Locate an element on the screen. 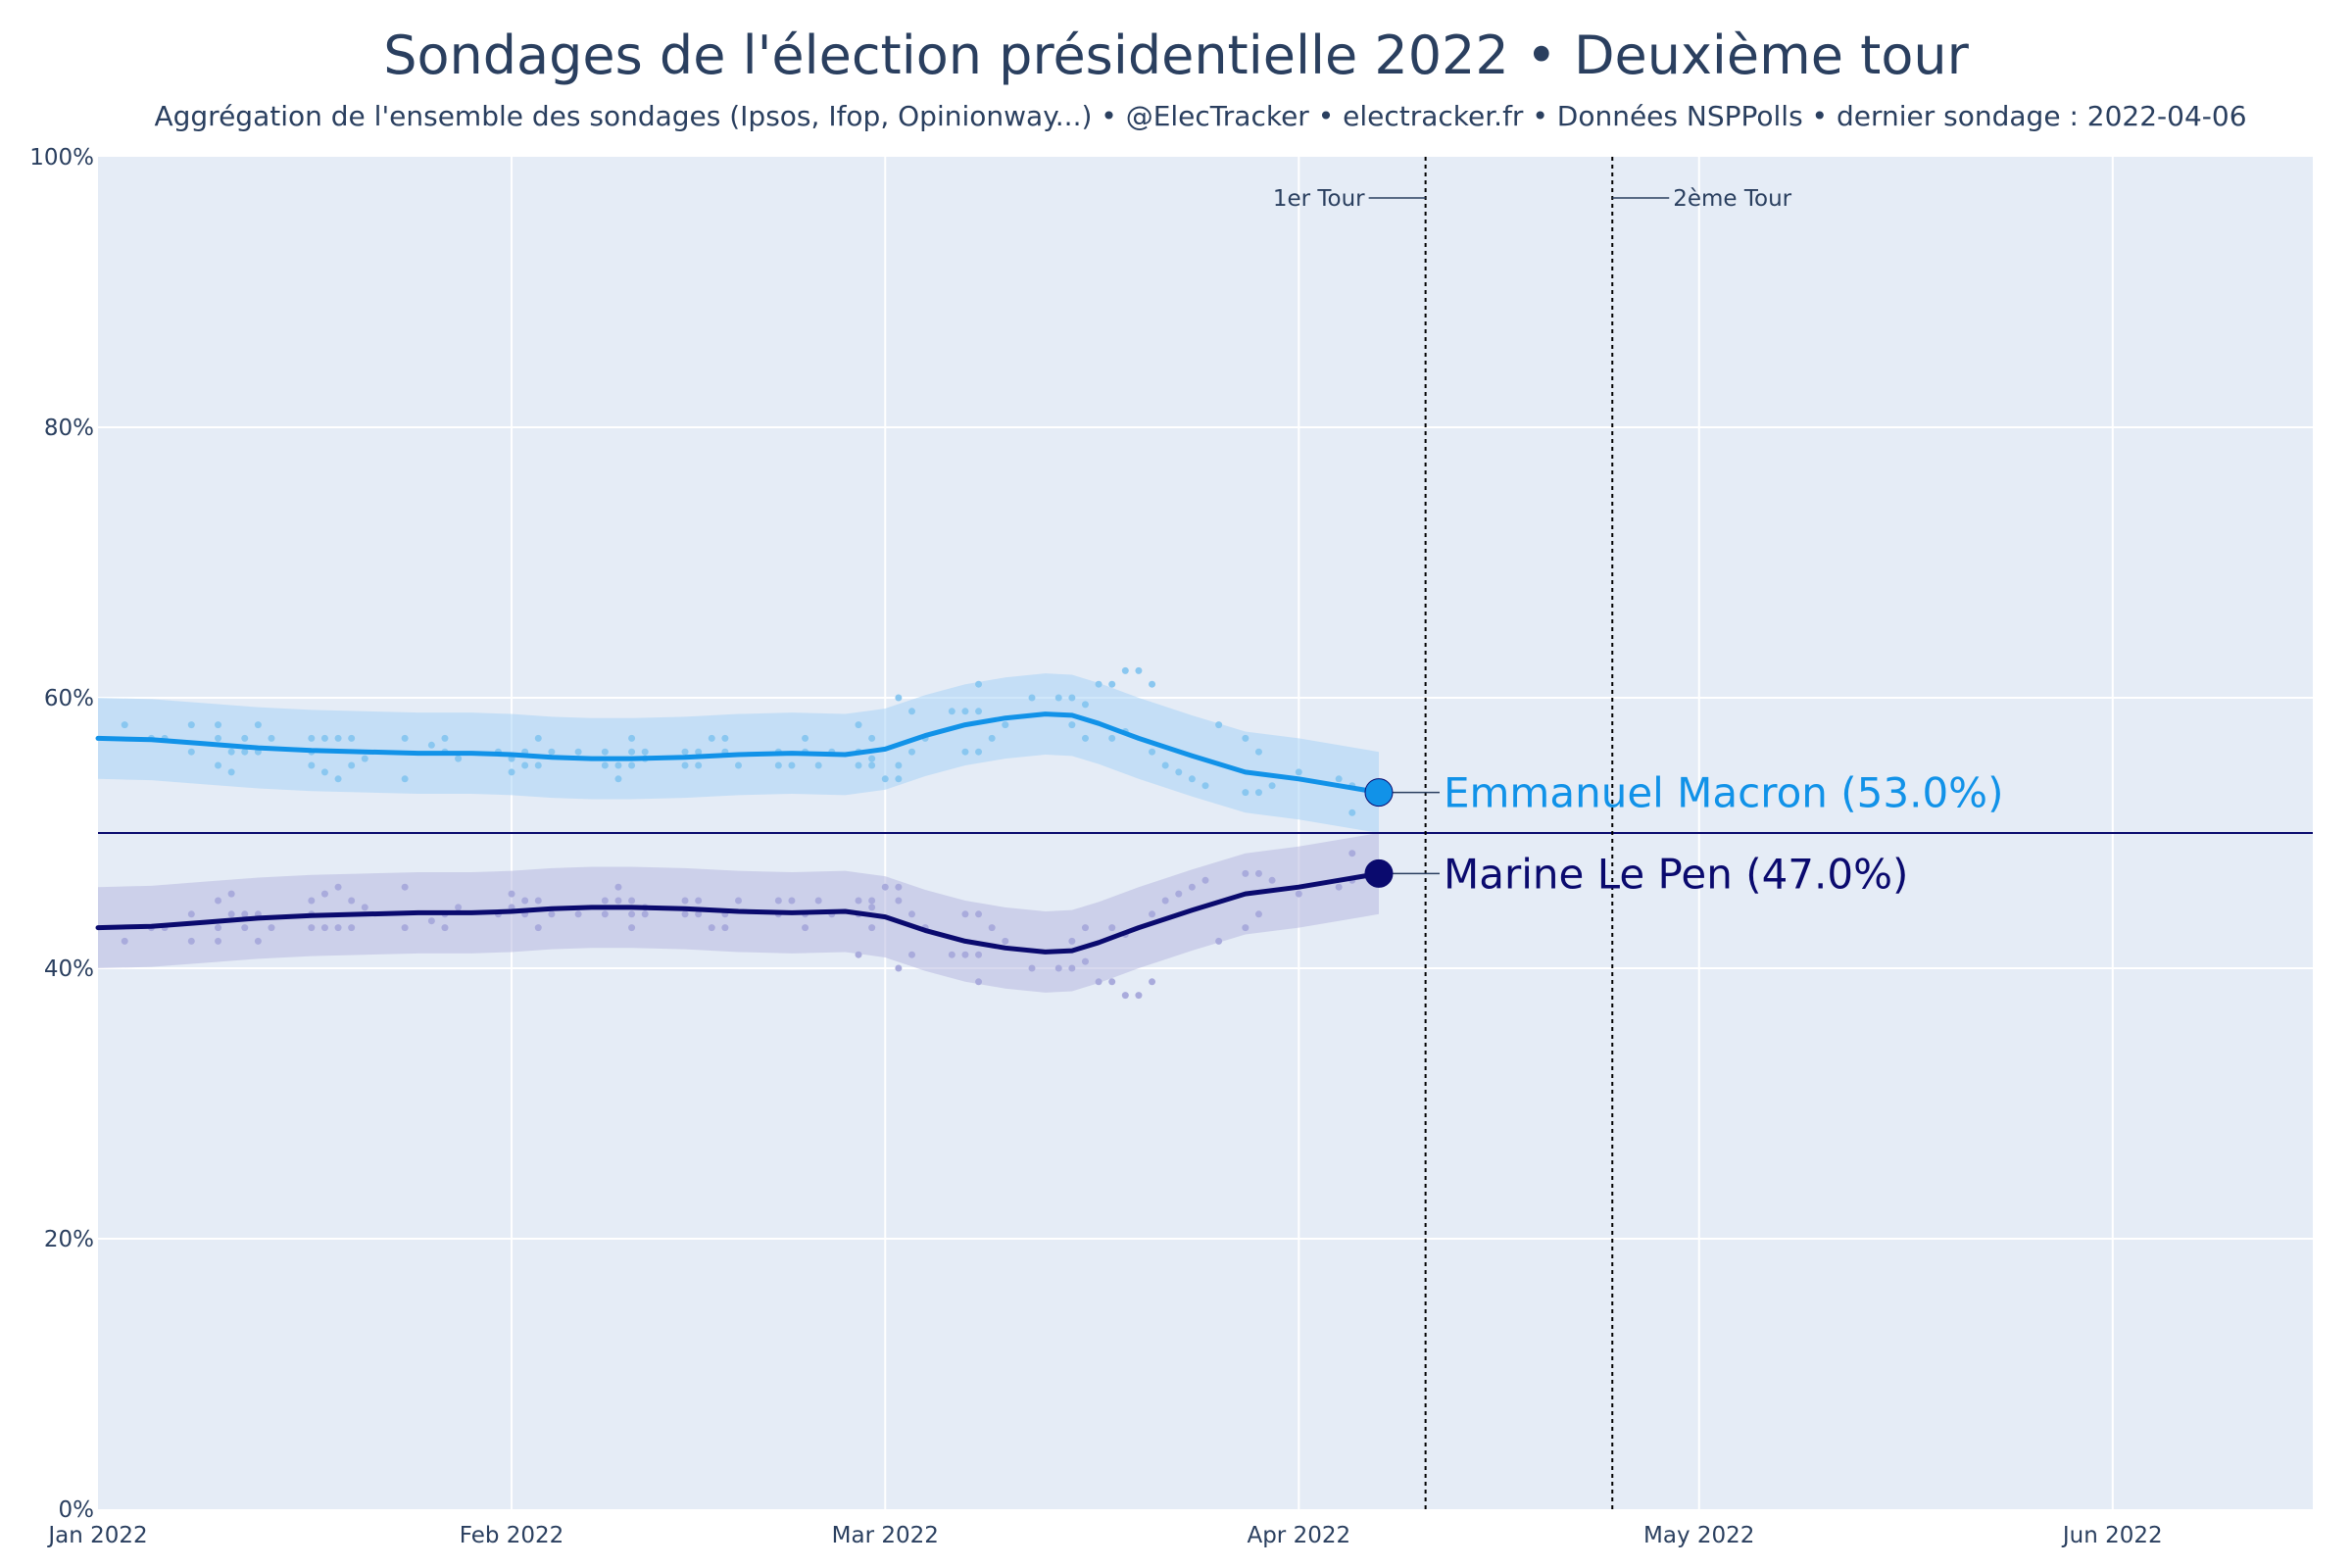 The width and height of the screenshot is (2352, 1568). y-axis-ticks: 0% 20% 40% 60% 80% 100% is located at coordinates (61, 834).